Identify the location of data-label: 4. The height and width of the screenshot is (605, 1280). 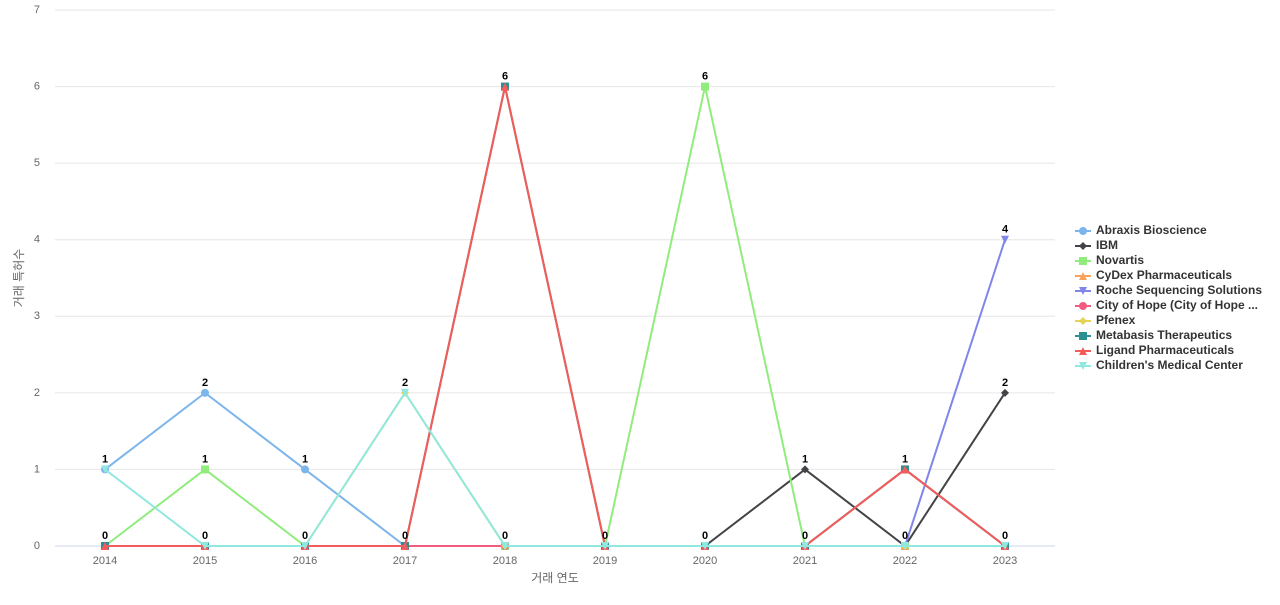
(1005, 230).